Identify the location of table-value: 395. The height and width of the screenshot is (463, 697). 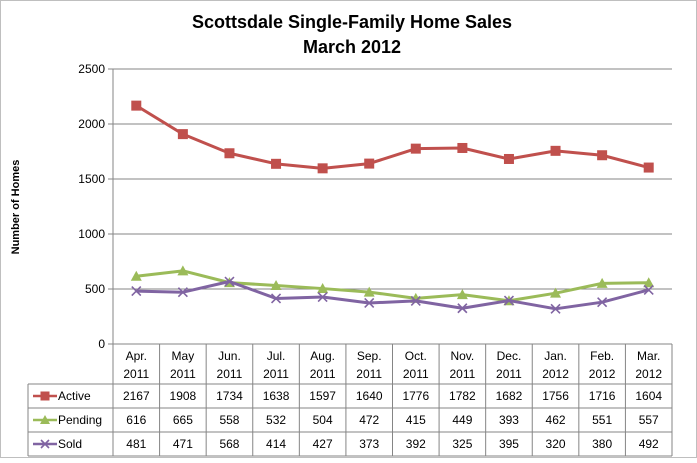
(509, 444).